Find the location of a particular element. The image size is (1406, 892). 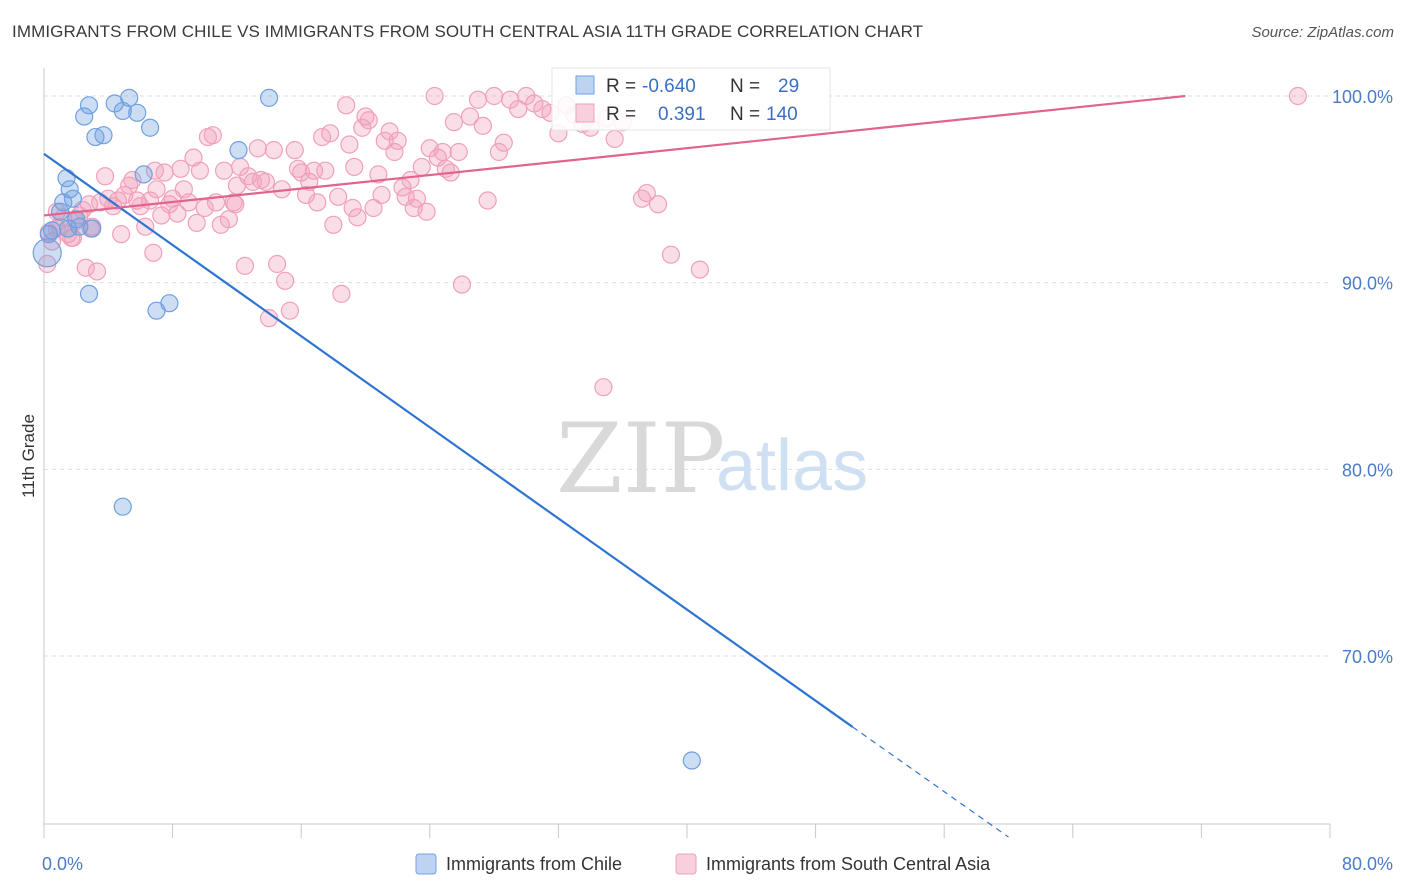

legend-box is located at coordinates (691, 99).